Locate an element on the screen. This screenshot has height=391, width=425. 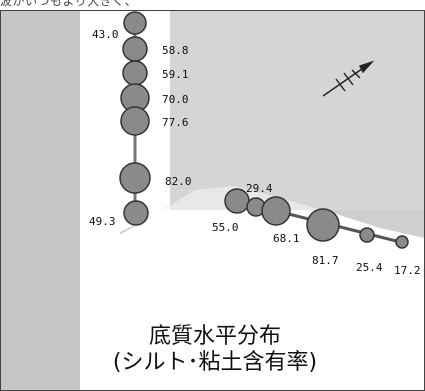
map-title: 底質水平分布 is located at coordinates (214, 336).